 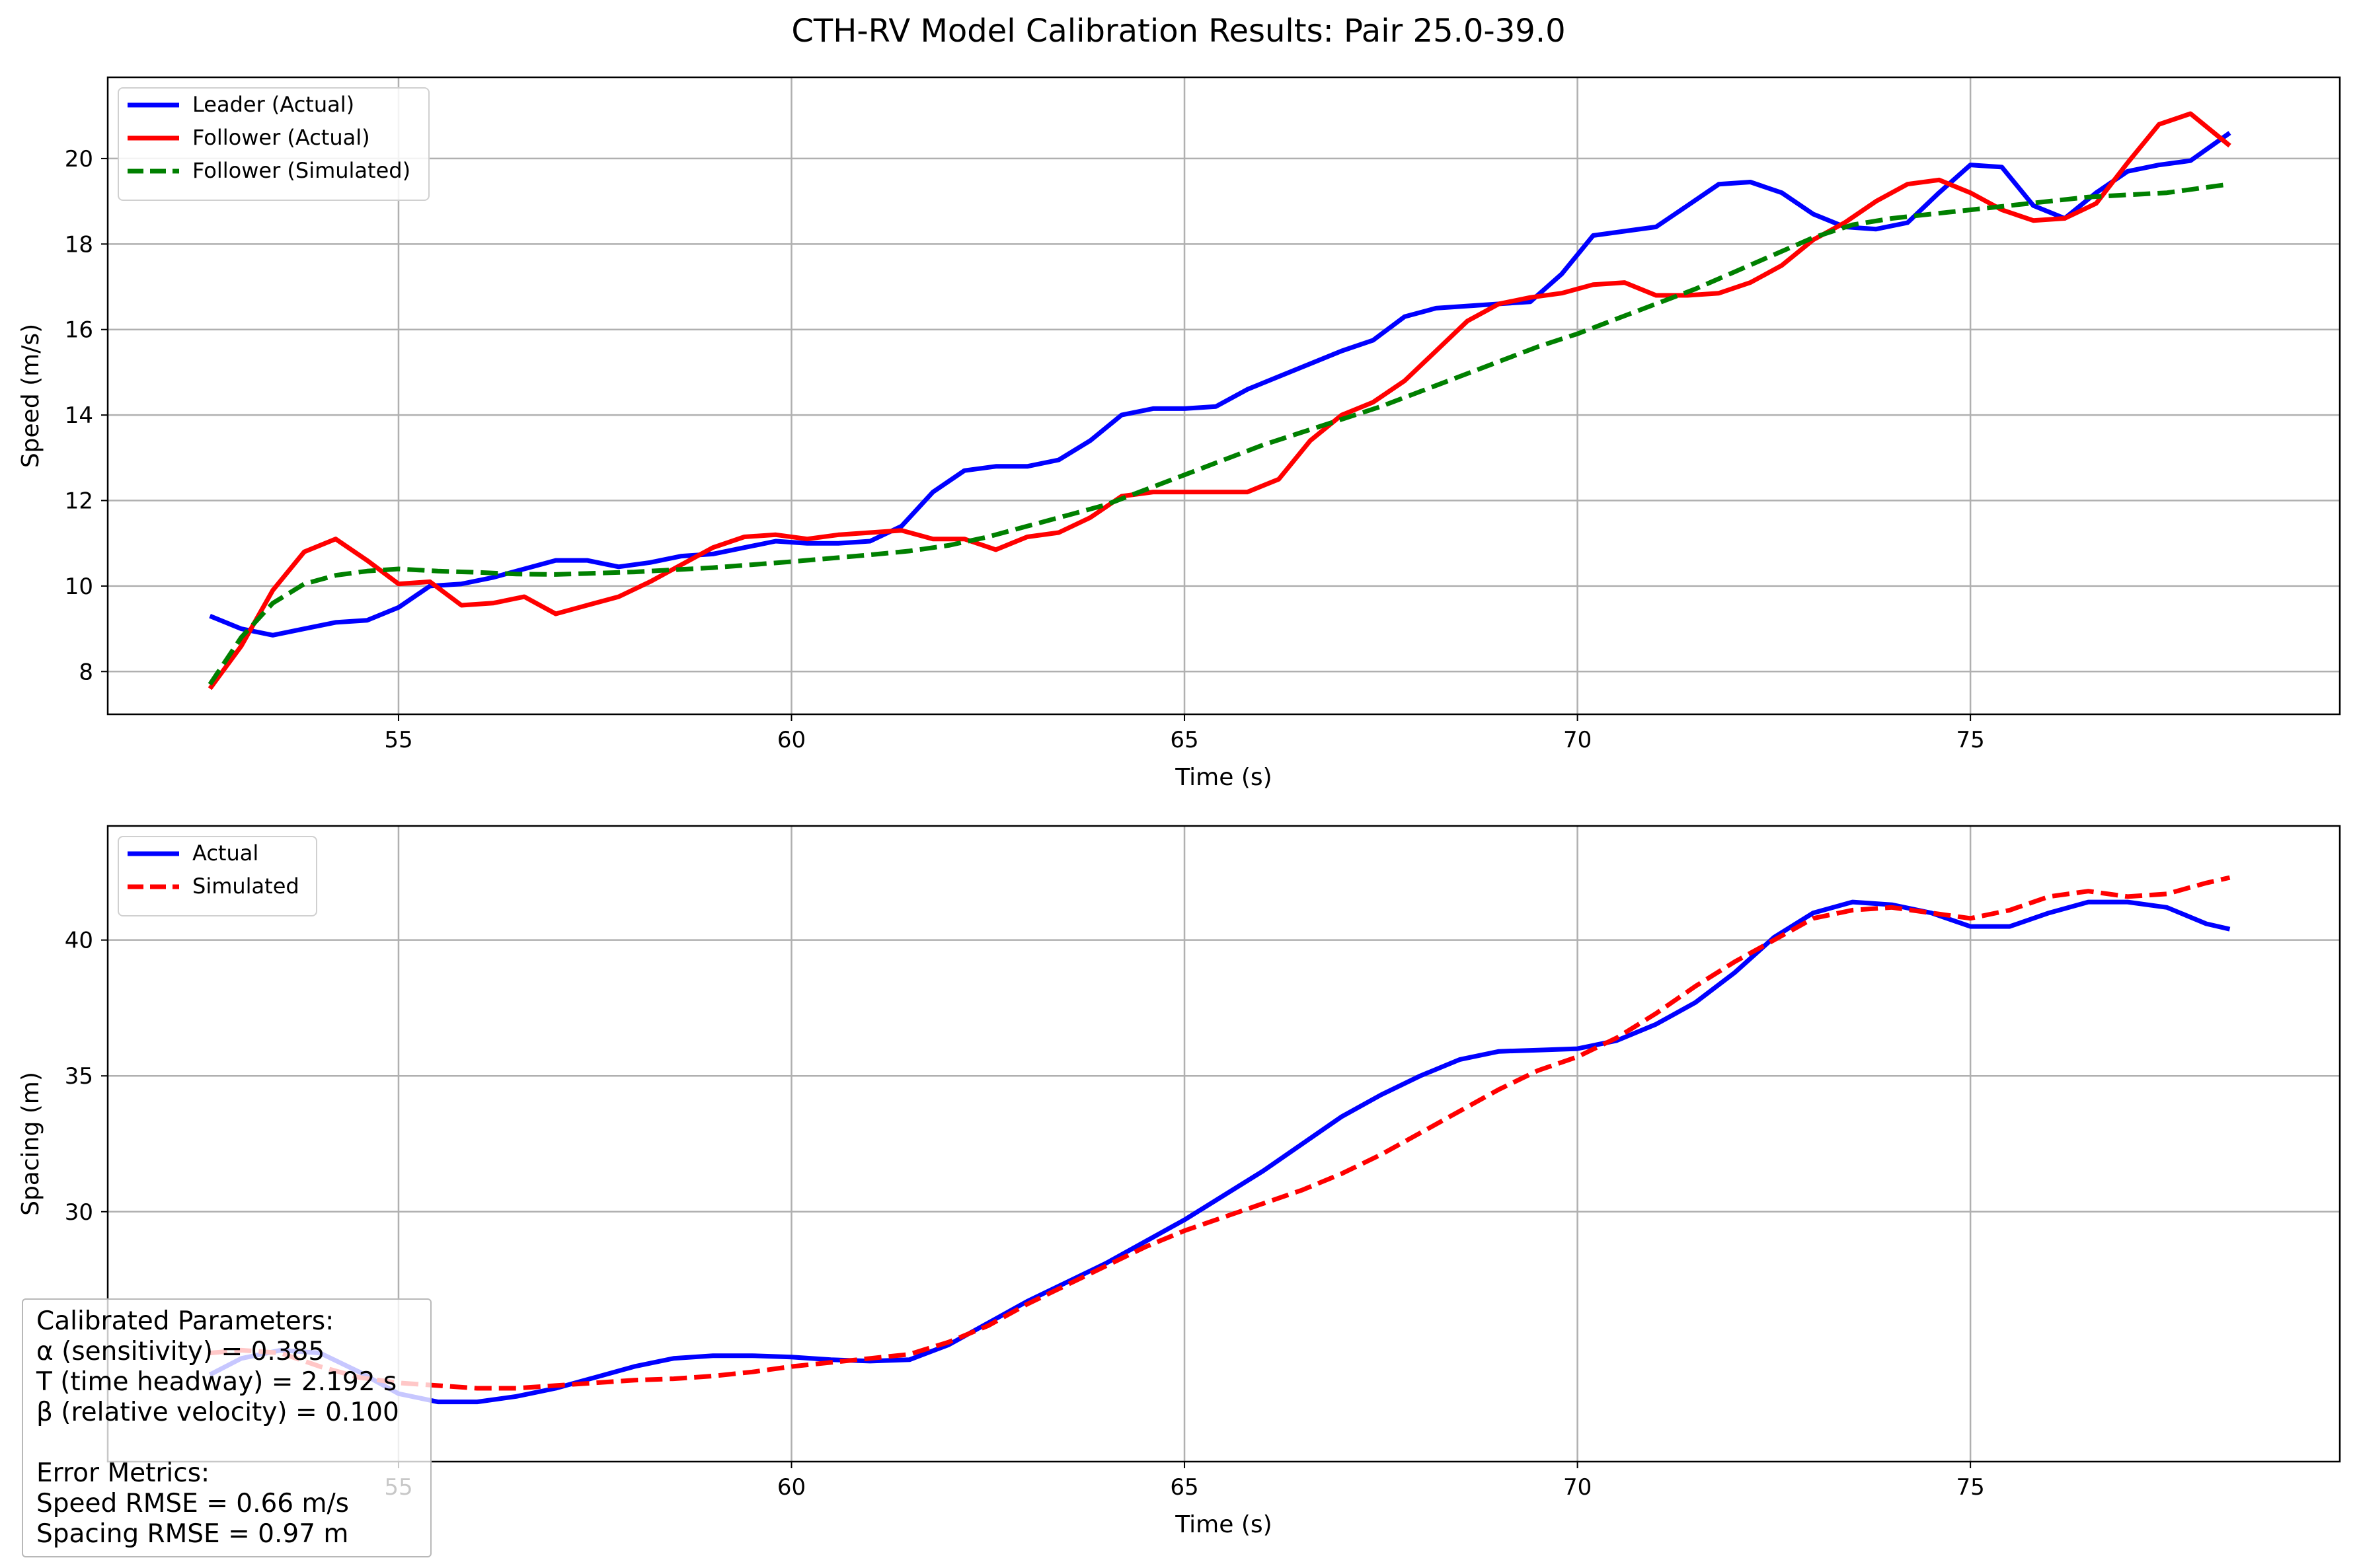 What do you see at coordinates (30, 396) in the screenshot?
I see `y-axis-label: Speed (m/s)` at bounding box center [30, 396].